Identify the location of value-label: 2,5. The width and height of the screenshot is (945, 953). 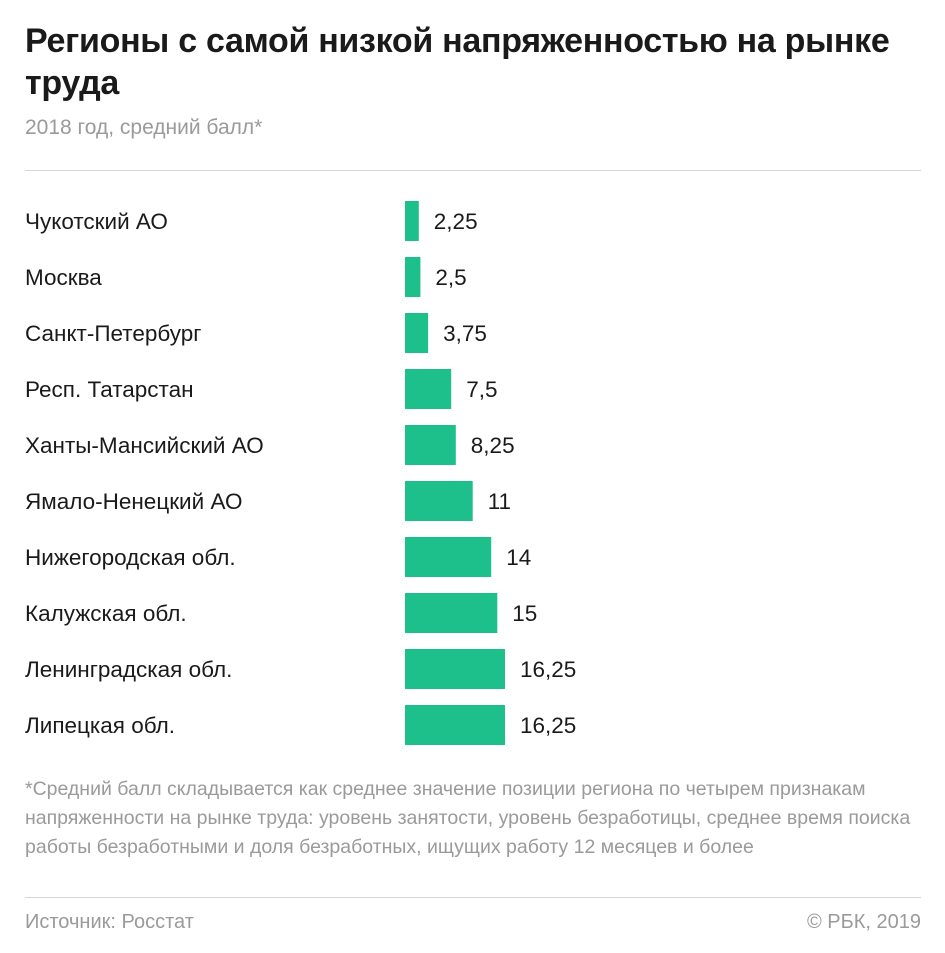
(450, 277).